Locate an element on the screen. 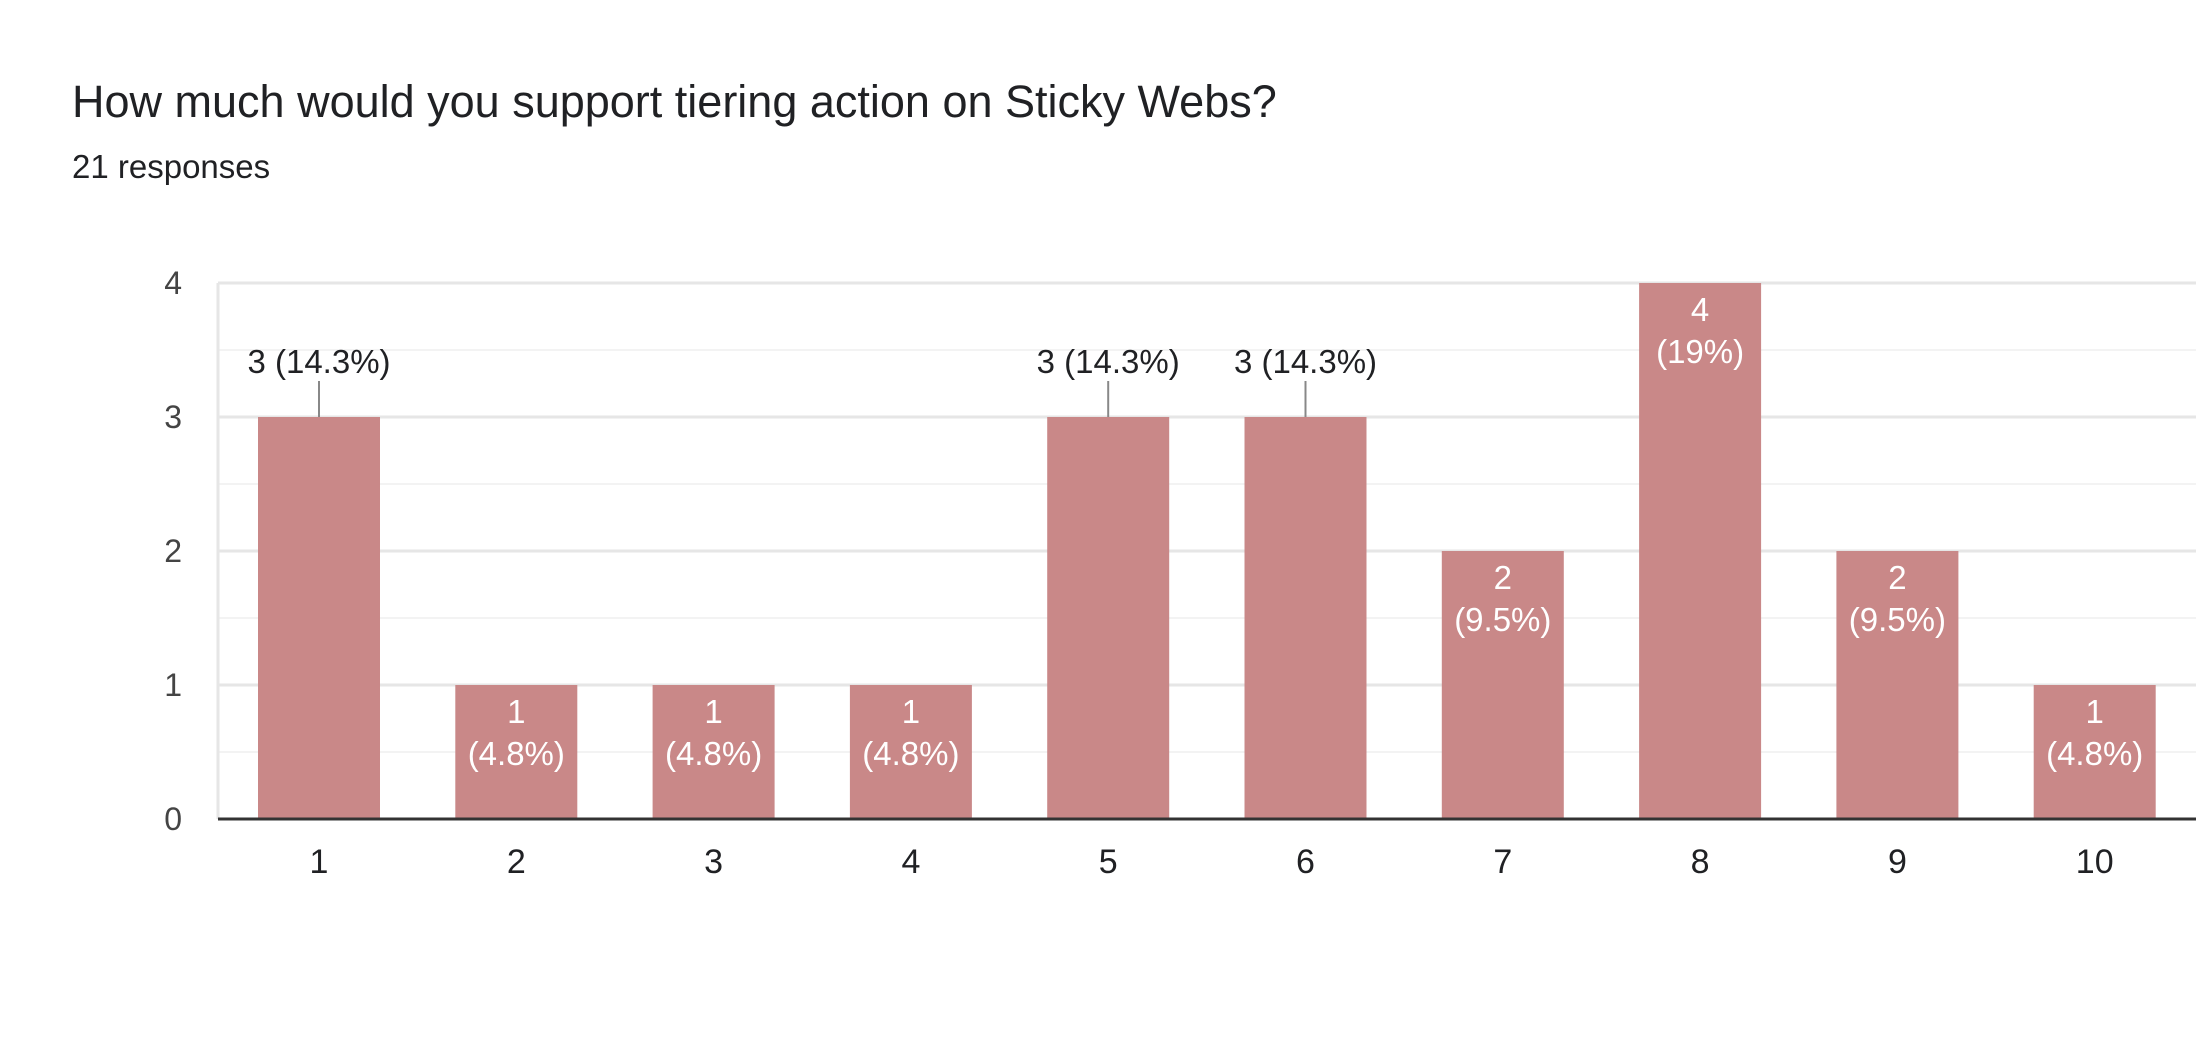 Image resolution: width=2196 pixels, height=1044 pixels. data-label-count: 4 is located at coordinates (1700, 309).